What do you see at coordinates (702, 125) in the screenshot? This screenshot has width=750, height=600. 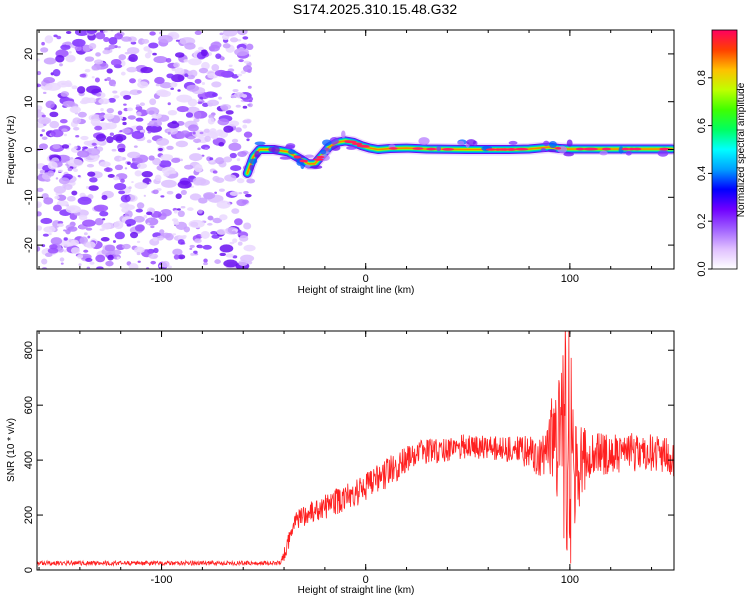 I see `colorbar-tick-label: 0.6` at bounding box center [702, 125].